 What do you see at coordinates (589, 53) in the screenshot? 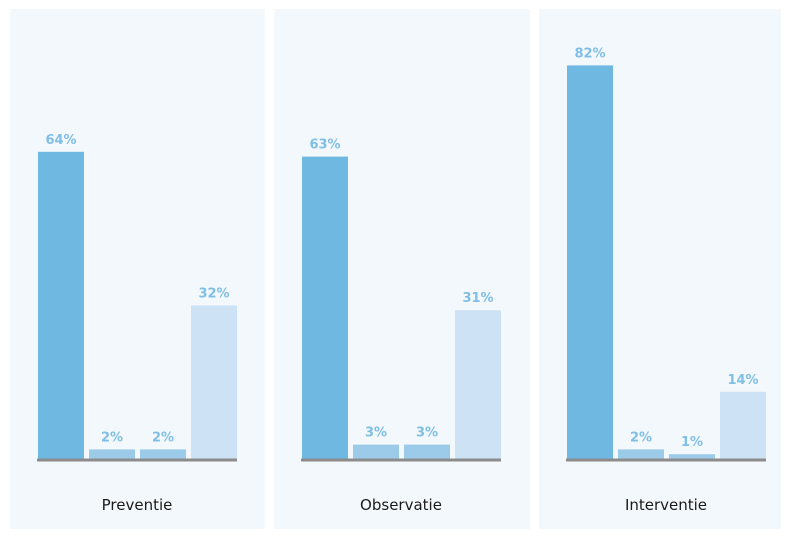
I see `bar-value-label: 82%` at bounding box center [589, 53].